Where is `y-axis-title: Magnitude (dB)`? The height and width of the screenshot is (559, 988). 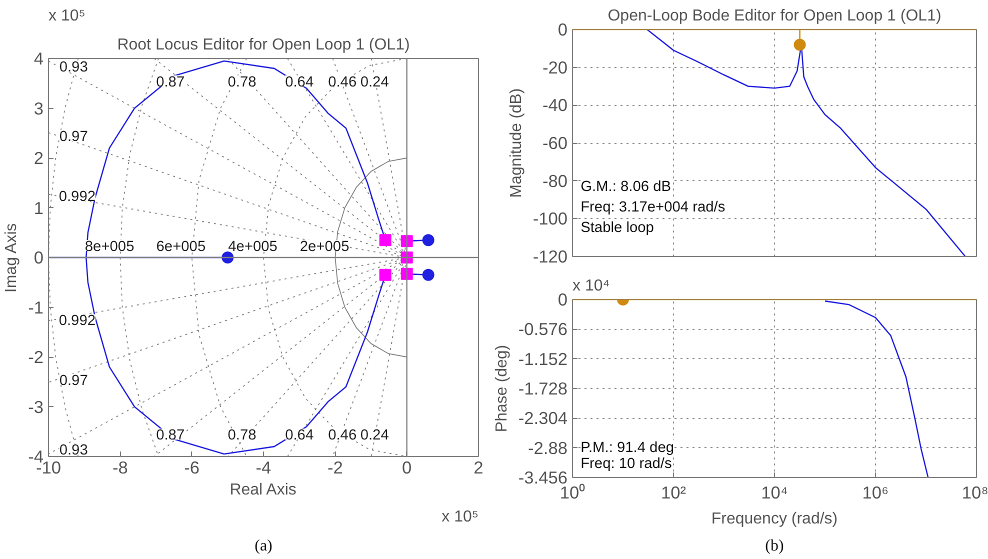 y-axis-title: Magnitude (dB) is located at coordinates (516, 143).